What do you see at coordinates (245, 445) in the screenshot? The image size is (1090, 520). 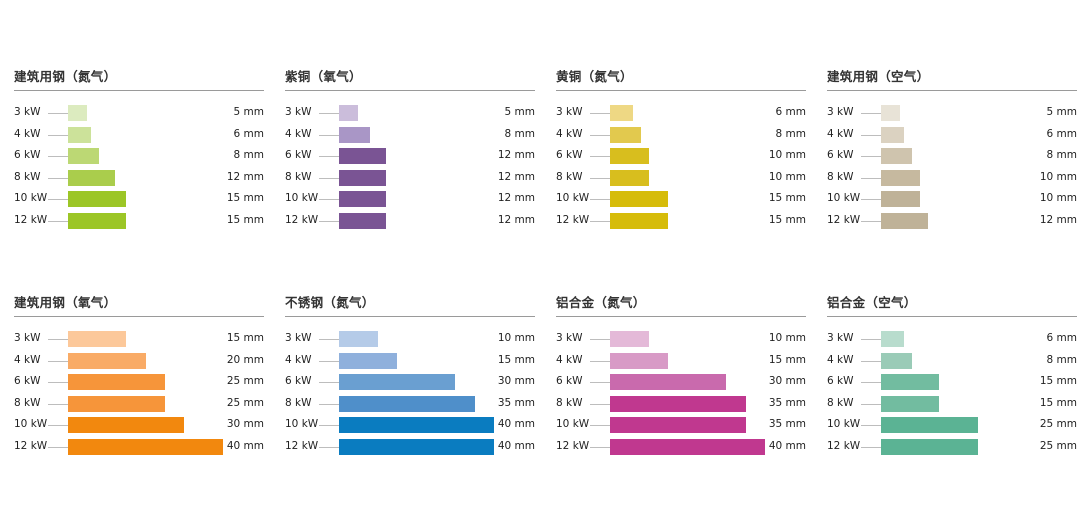 I see `thickness-value-label: 40 mm` at bounding box center [245, 445].